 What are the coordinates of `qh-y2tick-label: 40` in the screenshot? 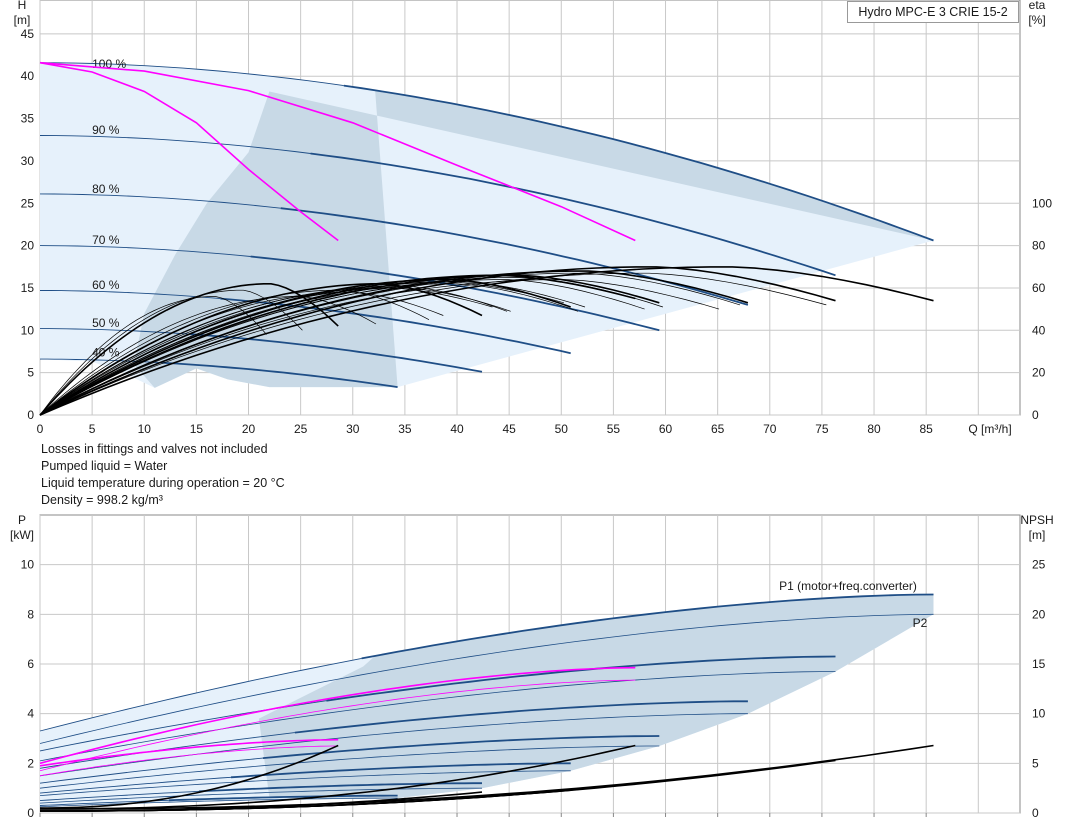 It's located at (1039, 330).